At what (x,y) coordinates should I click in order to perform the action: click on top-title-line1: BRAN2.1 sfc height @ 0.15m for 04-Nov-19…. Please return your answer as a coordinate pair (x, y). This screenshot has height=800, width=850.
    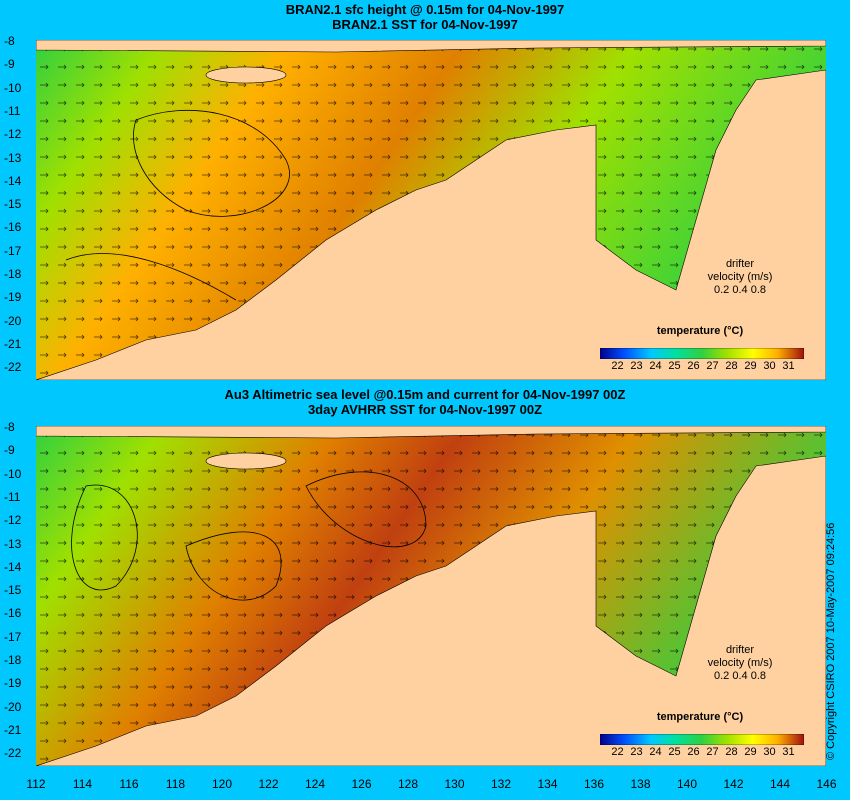
    Looking at the image, I should click on (425, 9).